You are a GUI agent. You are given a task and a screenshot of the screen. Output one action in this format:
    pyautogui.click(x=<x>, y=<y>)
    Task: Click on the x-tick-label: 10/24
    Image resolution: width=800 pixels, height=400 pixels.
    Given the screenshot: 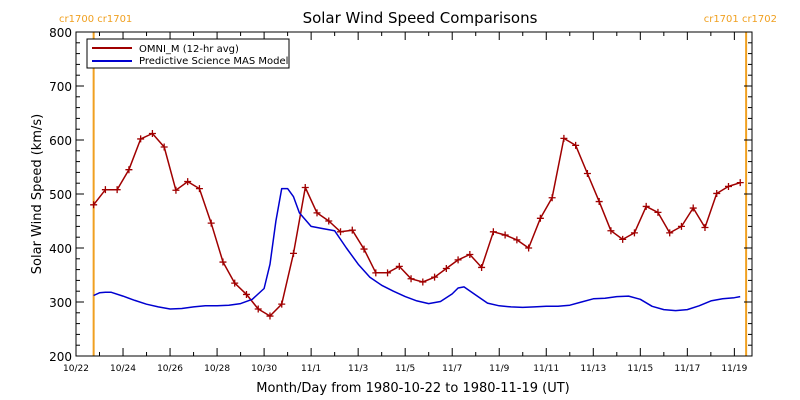 What is the action you would take?
    pyautogui.click(x=123, y=369)
    